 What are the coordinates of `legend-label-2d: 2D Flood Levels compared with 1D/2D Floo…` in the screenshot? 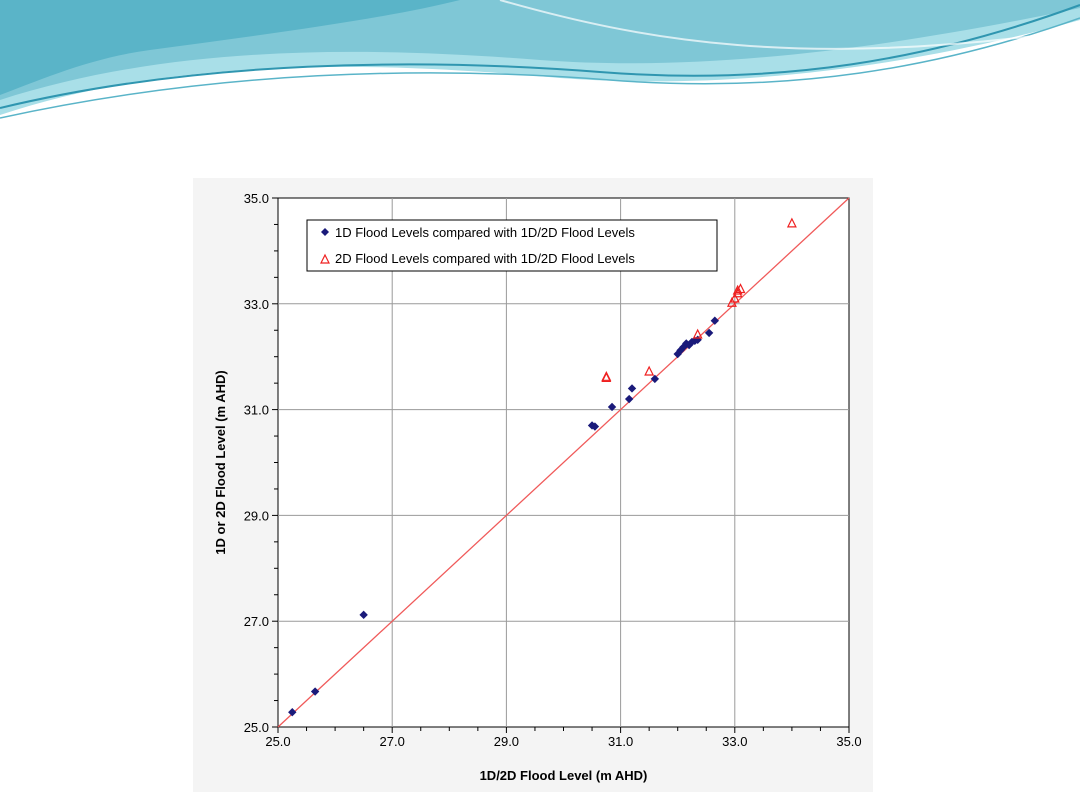 It's located at (485, 258).